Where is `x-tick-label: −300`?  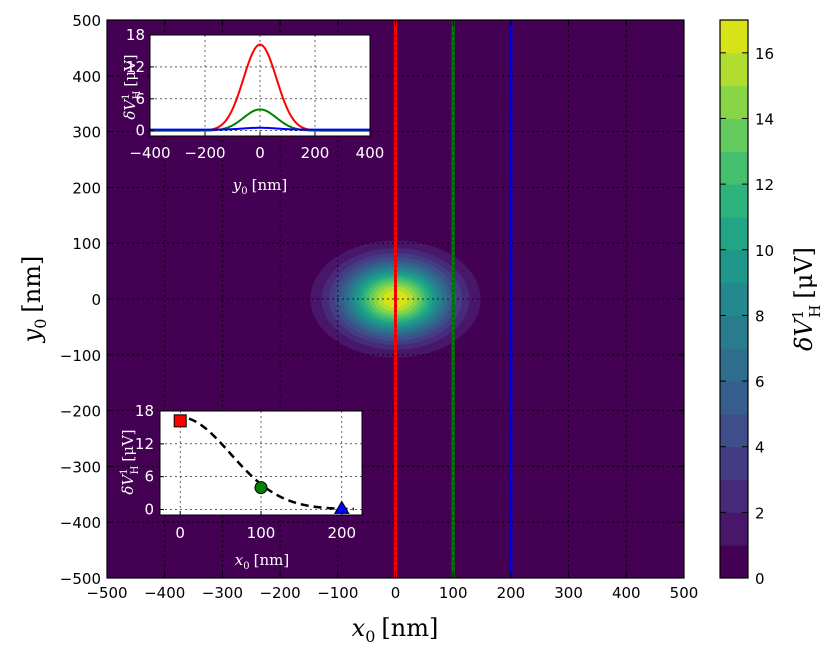
x-tick-label: −300 is located at coordinates (222, 593).